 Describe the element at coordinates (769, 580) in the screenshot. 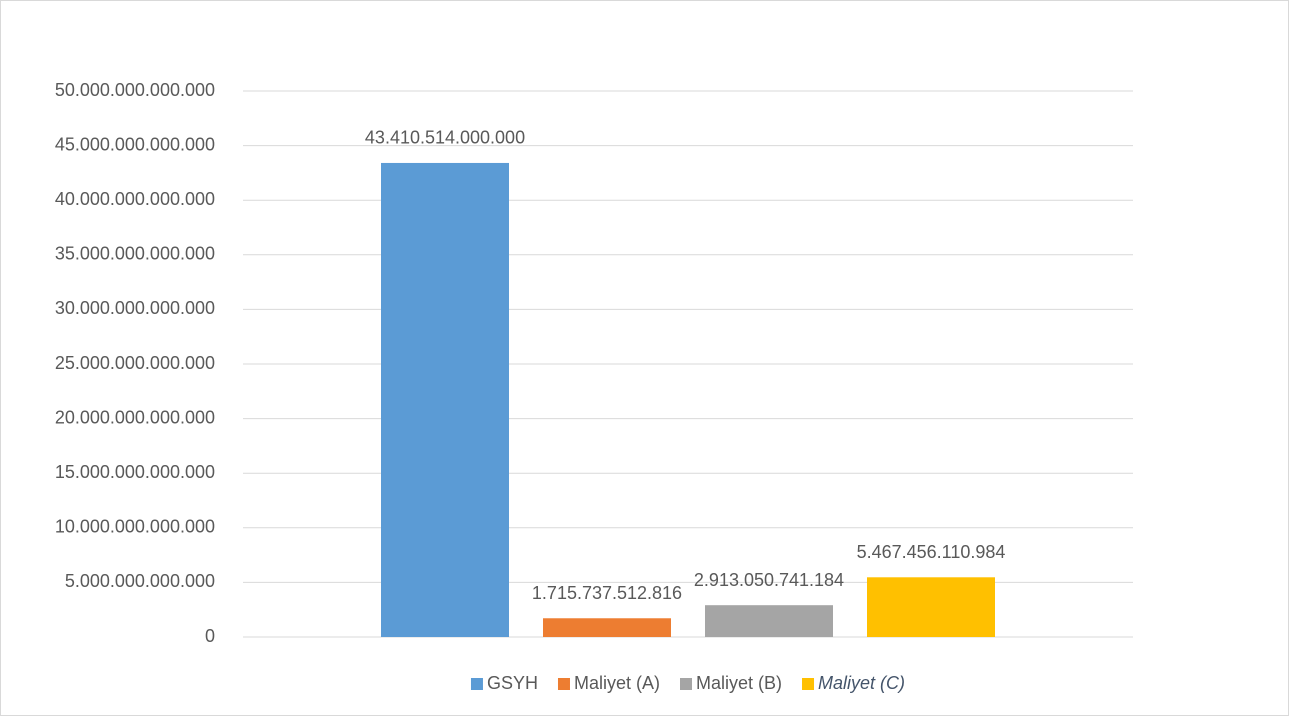

I see `data-label: 2.913.050.741.184` at that location.